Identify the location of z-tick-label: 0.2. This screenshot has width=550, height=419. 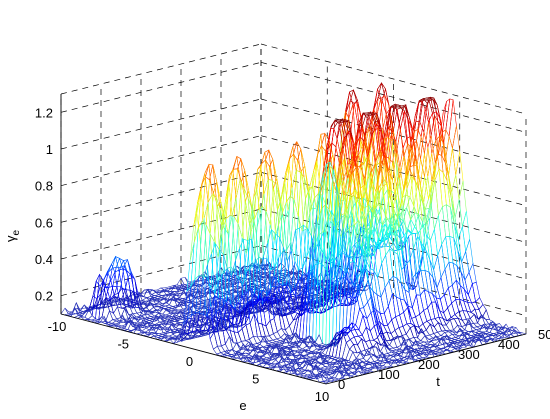
(44, 296).